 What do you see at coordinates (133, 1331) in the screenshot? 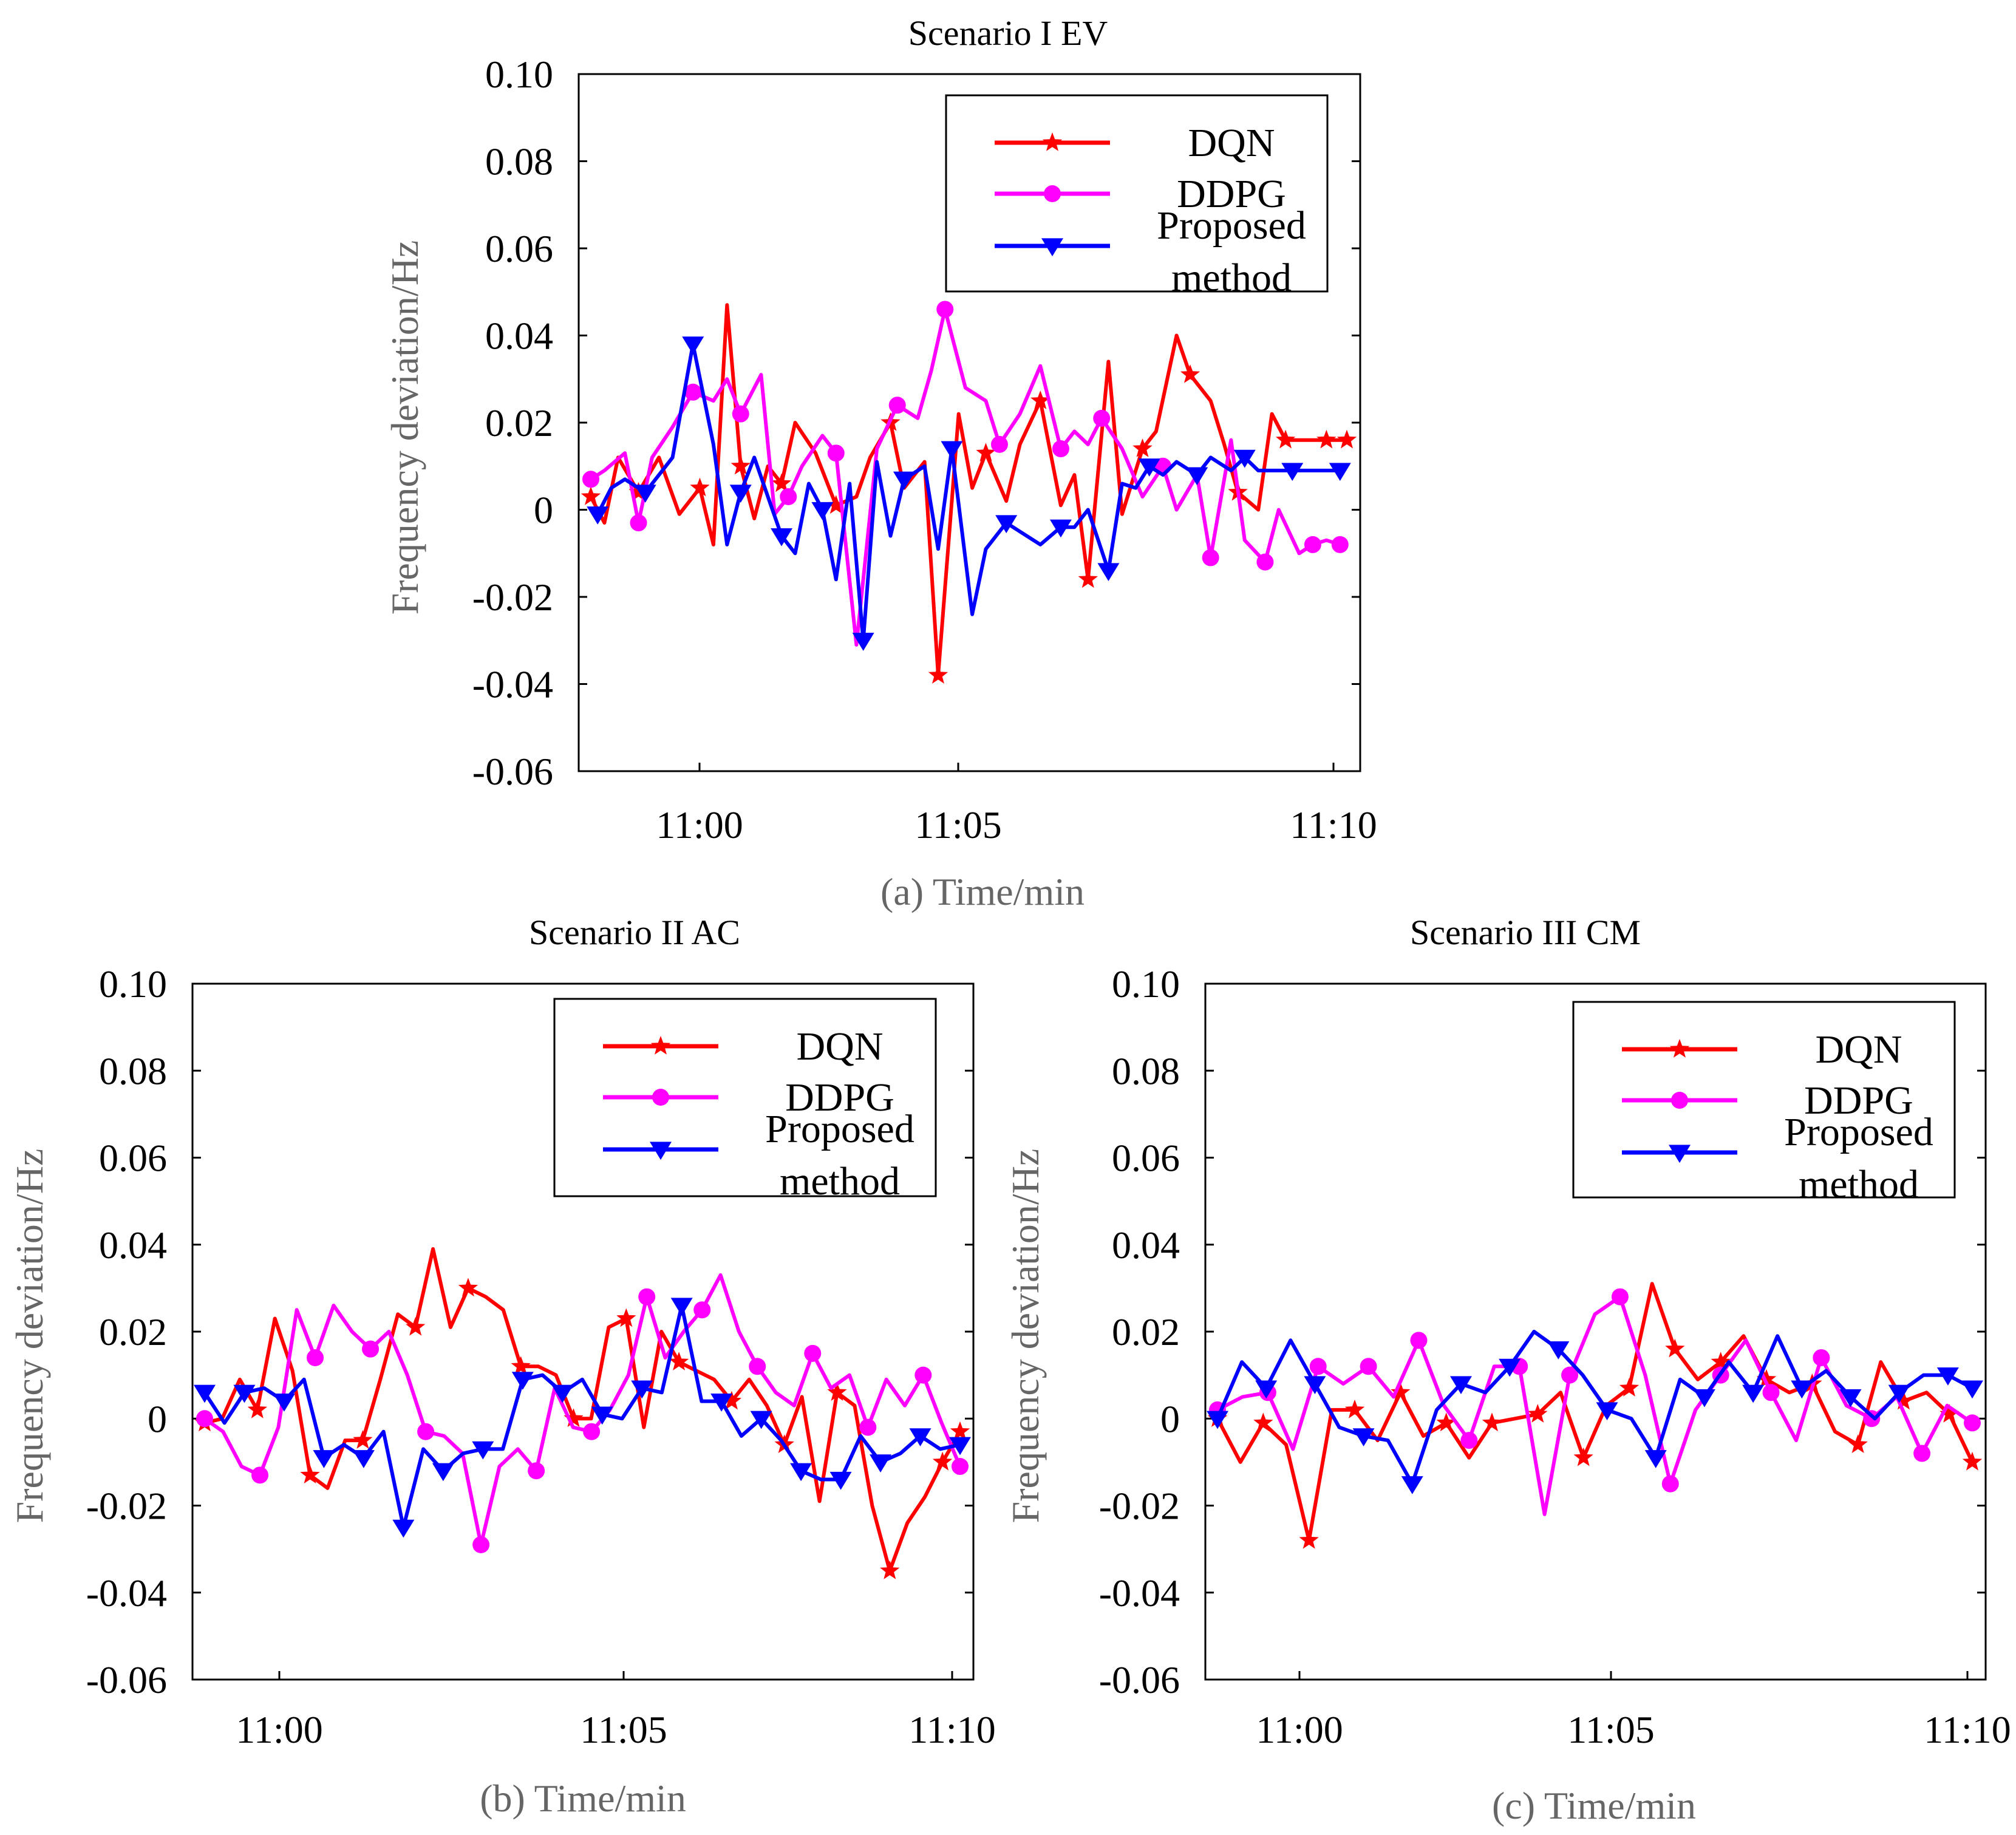
I see `y-tick-label: 0.02` at bounding box center [133, 1331].